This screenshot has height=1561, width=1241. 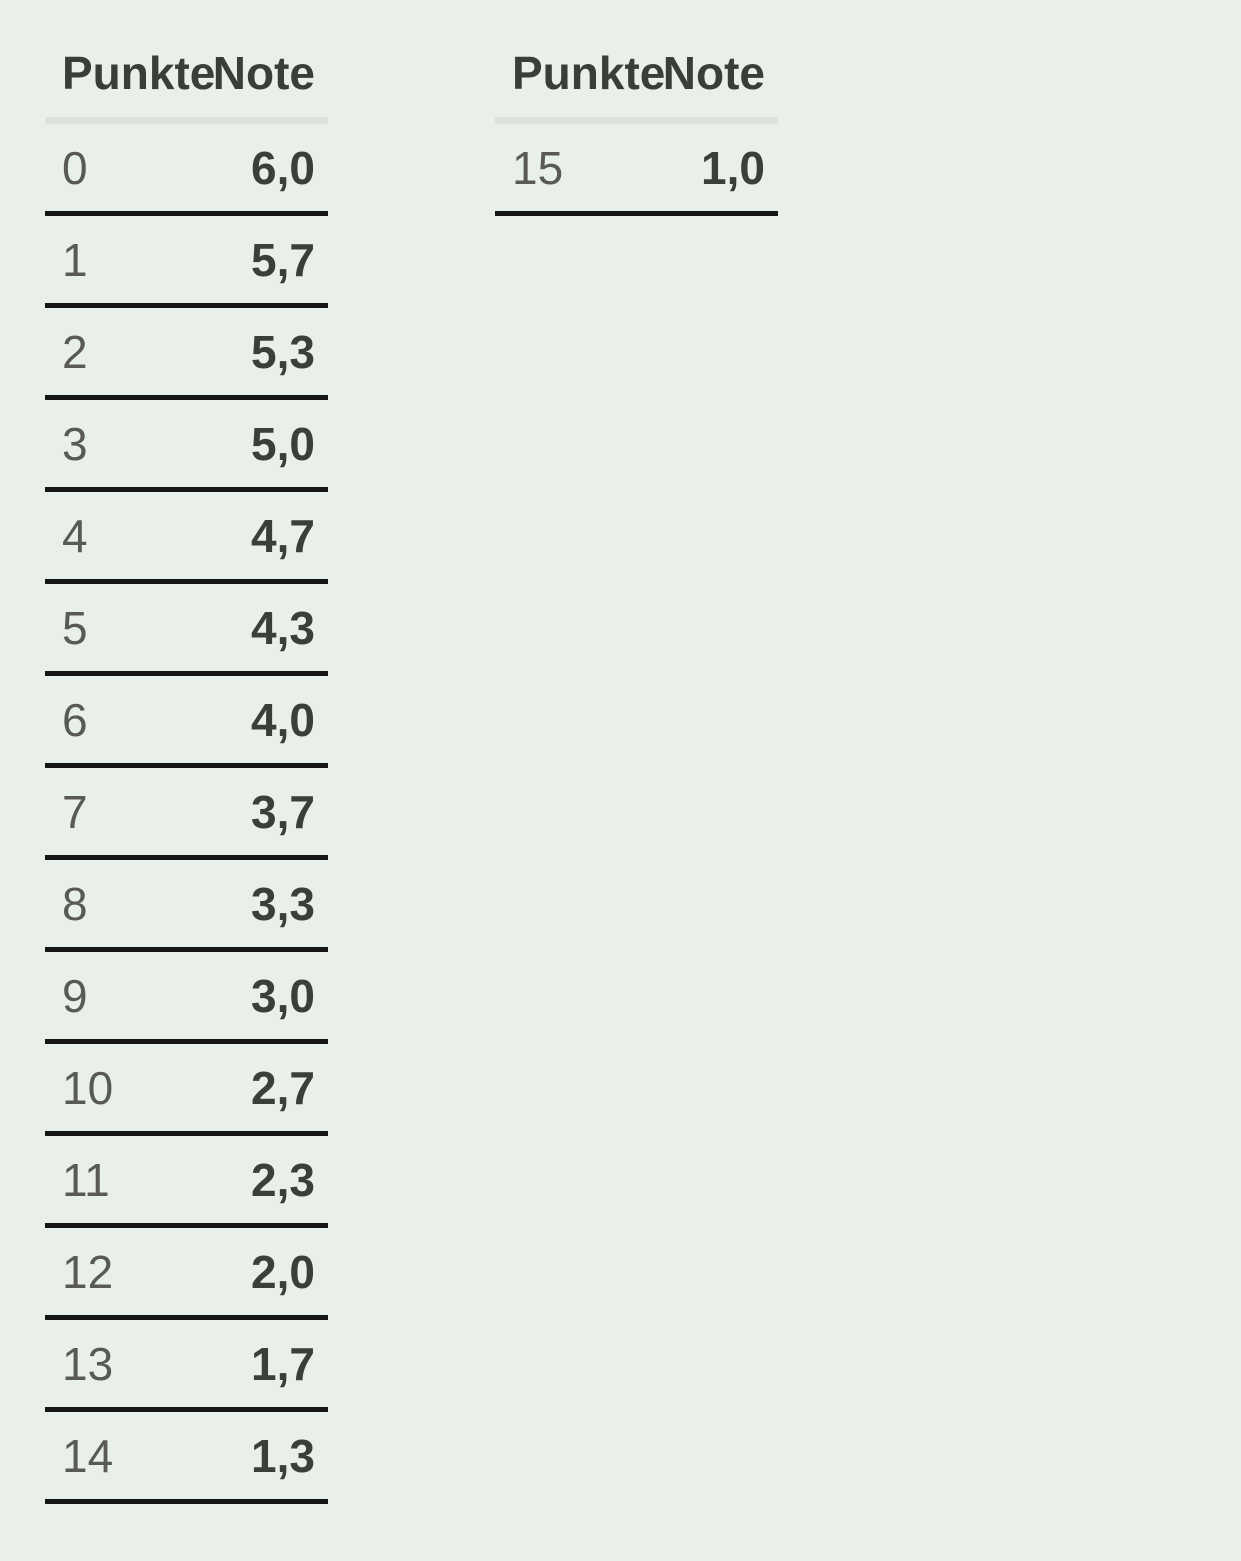 I want to click on table-row: 10 2,7, so click(x=186, y=1088).